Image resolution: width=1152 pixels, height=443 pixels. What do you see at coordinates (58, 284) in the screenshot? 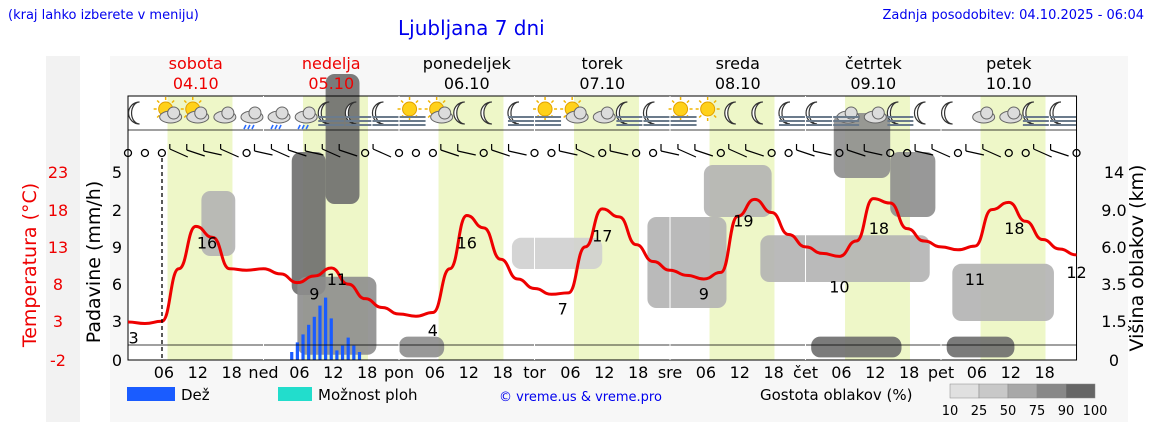
I see `temp-tick: 8` at bounding box center [58, 284].